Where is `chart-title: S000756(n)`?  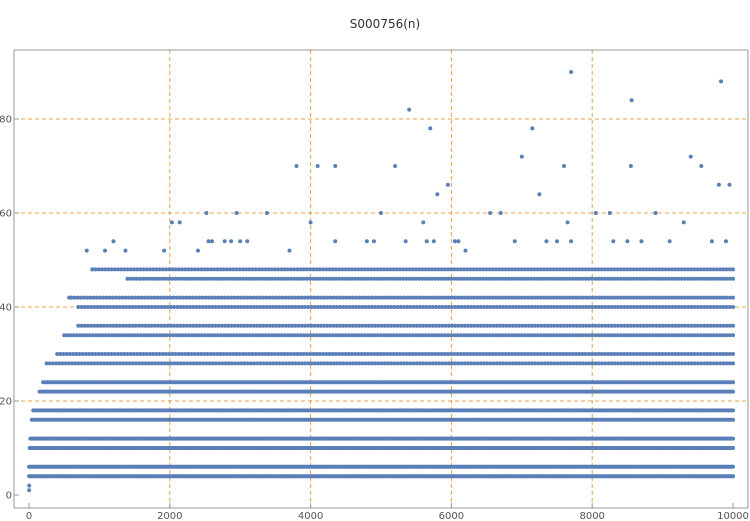 chart-title: S000756(n) is located at coordinates (385, 24).